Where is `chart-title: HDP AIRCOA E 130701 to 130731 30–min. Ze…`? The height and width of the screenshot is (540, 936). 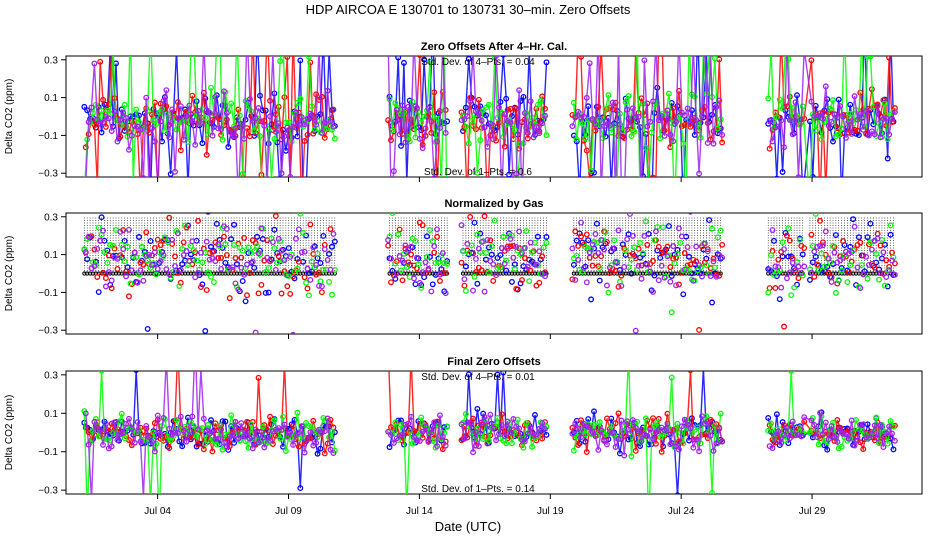
chart-title: HDP AIRCOA E 130701 to 130731 30–min. Ze… is located at coordinates (468, 9).